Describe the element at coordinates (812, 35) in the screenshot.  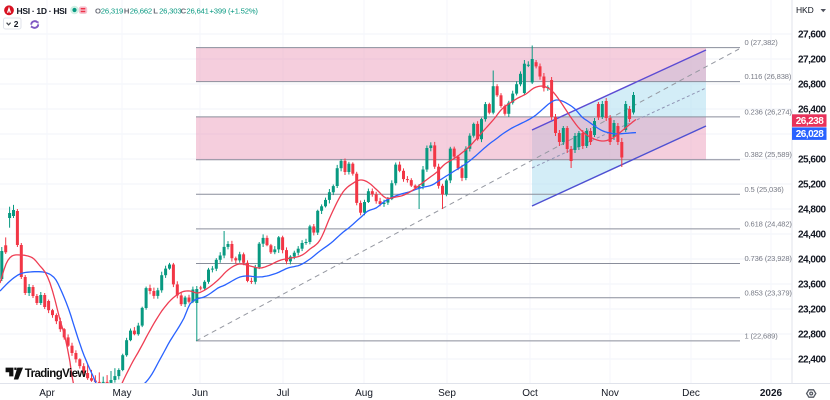
I see `svg-text: 27,600` at that location.